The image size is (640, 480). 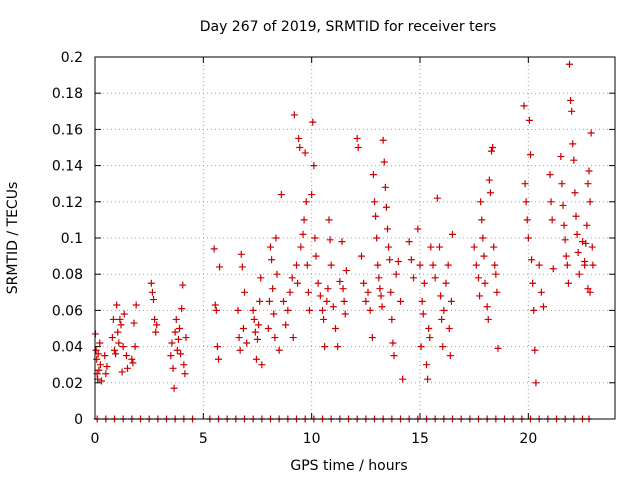 What do you see at coordinates (78, 420) in the screenshot?
I see `y-tick-label: 0` at bounding box center [78, 420].